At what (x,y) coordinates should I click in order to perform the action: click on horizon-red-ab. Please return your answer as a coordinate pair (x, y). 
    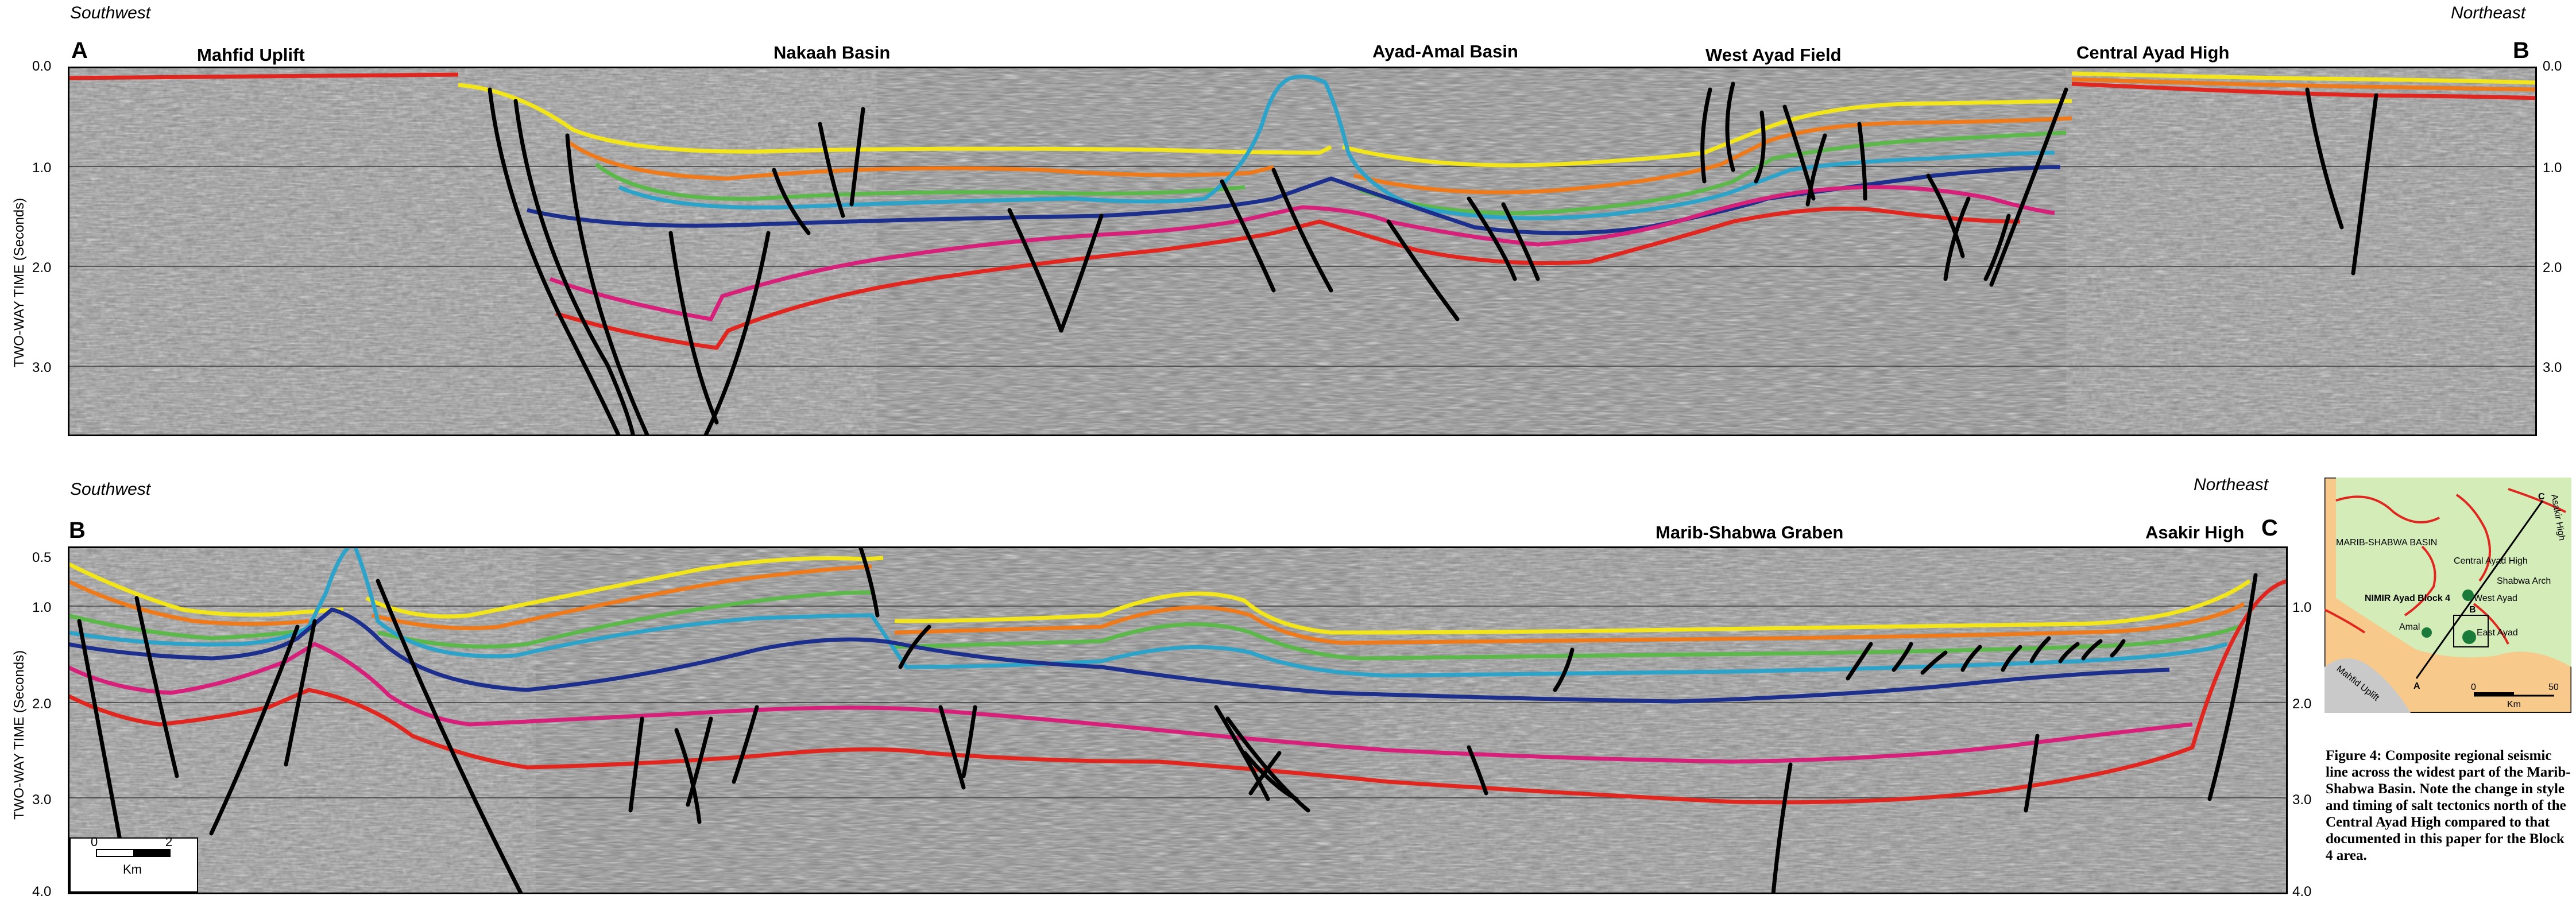
    Looking at the image, I should click on (263, 76).